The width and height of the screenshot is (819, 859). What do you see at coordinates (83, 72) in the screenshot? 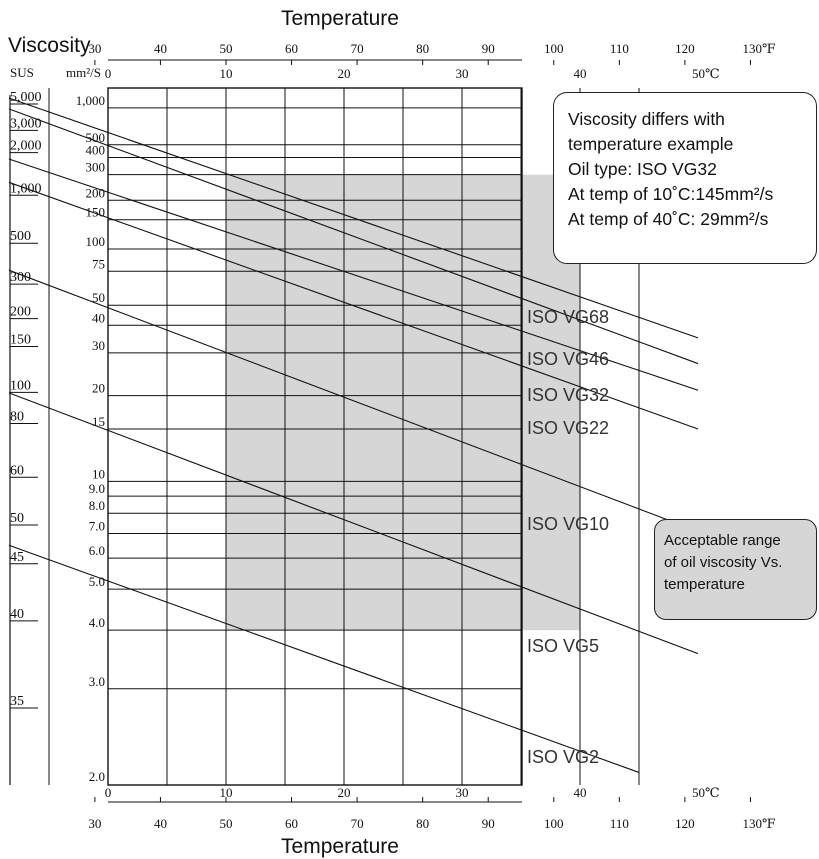
I see `mm2s-unit-label: mm²/S` at bounding box center [83, 72].